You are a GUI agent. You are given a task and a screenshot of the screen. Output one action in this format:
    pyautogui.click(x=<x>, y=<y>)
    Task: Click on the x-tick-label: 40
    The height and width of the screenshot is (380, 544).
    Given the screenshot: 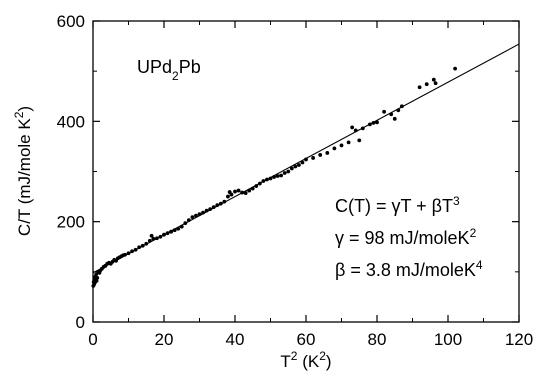 What is the action you would take?
    pyautogui.click(x=235, y=339)
    